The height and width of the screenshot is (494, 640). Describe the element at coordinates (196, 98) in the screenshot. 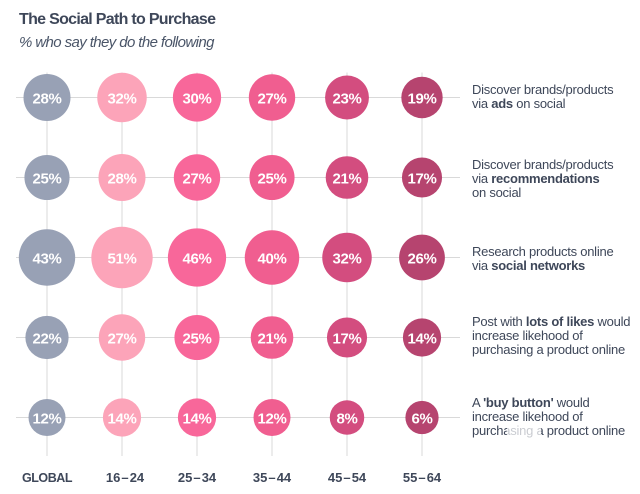

I see `svg-text: 30%` at that location.